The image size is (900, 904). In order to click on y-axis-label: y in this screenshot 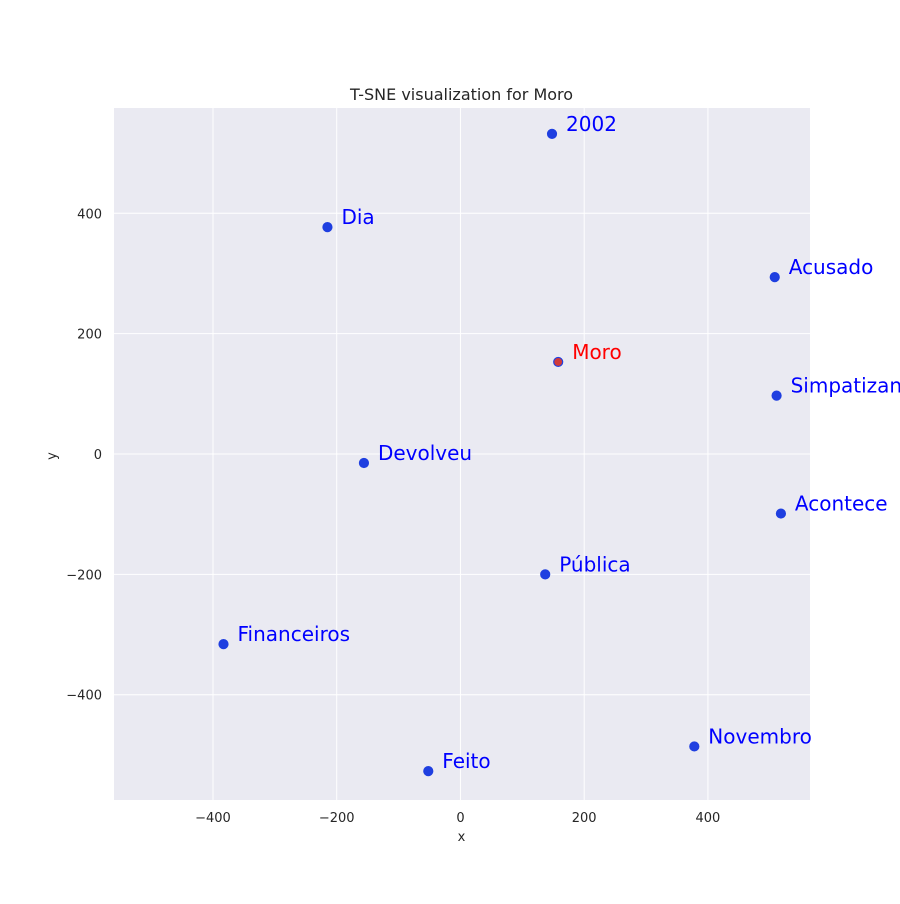, I will do `click(52, 456)`.